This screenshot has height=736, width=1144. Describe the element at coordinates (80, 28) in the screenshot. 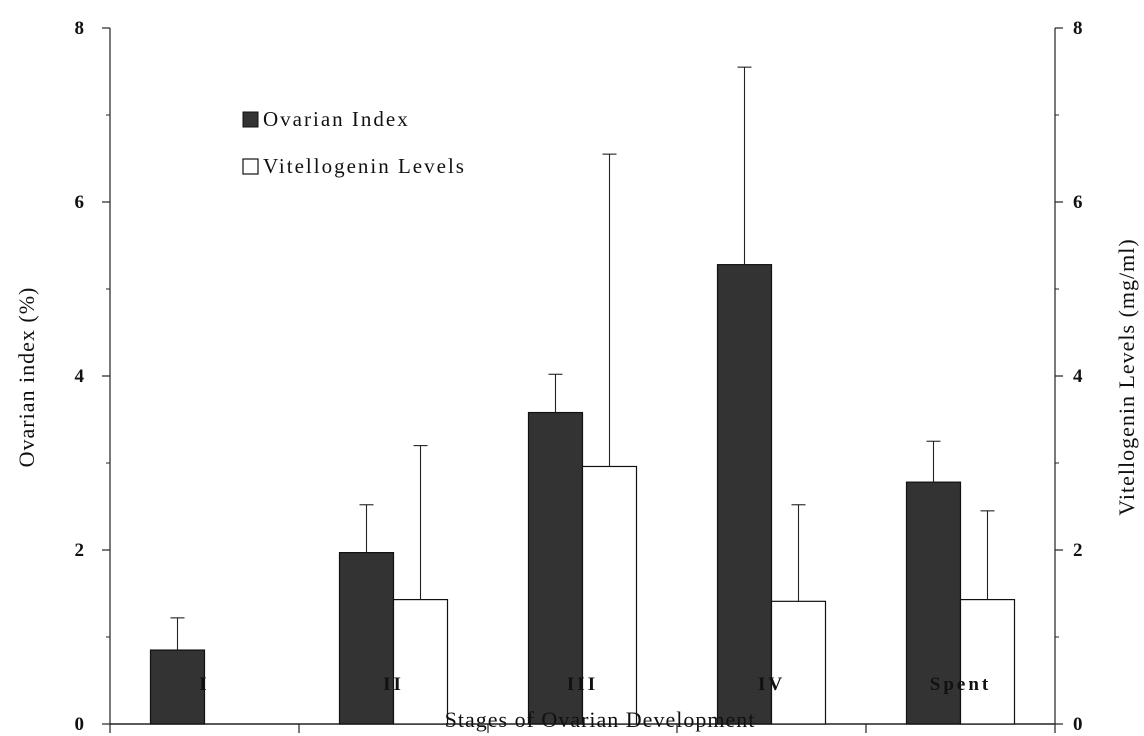

I see `y-tick-label-left: 8` at that location.